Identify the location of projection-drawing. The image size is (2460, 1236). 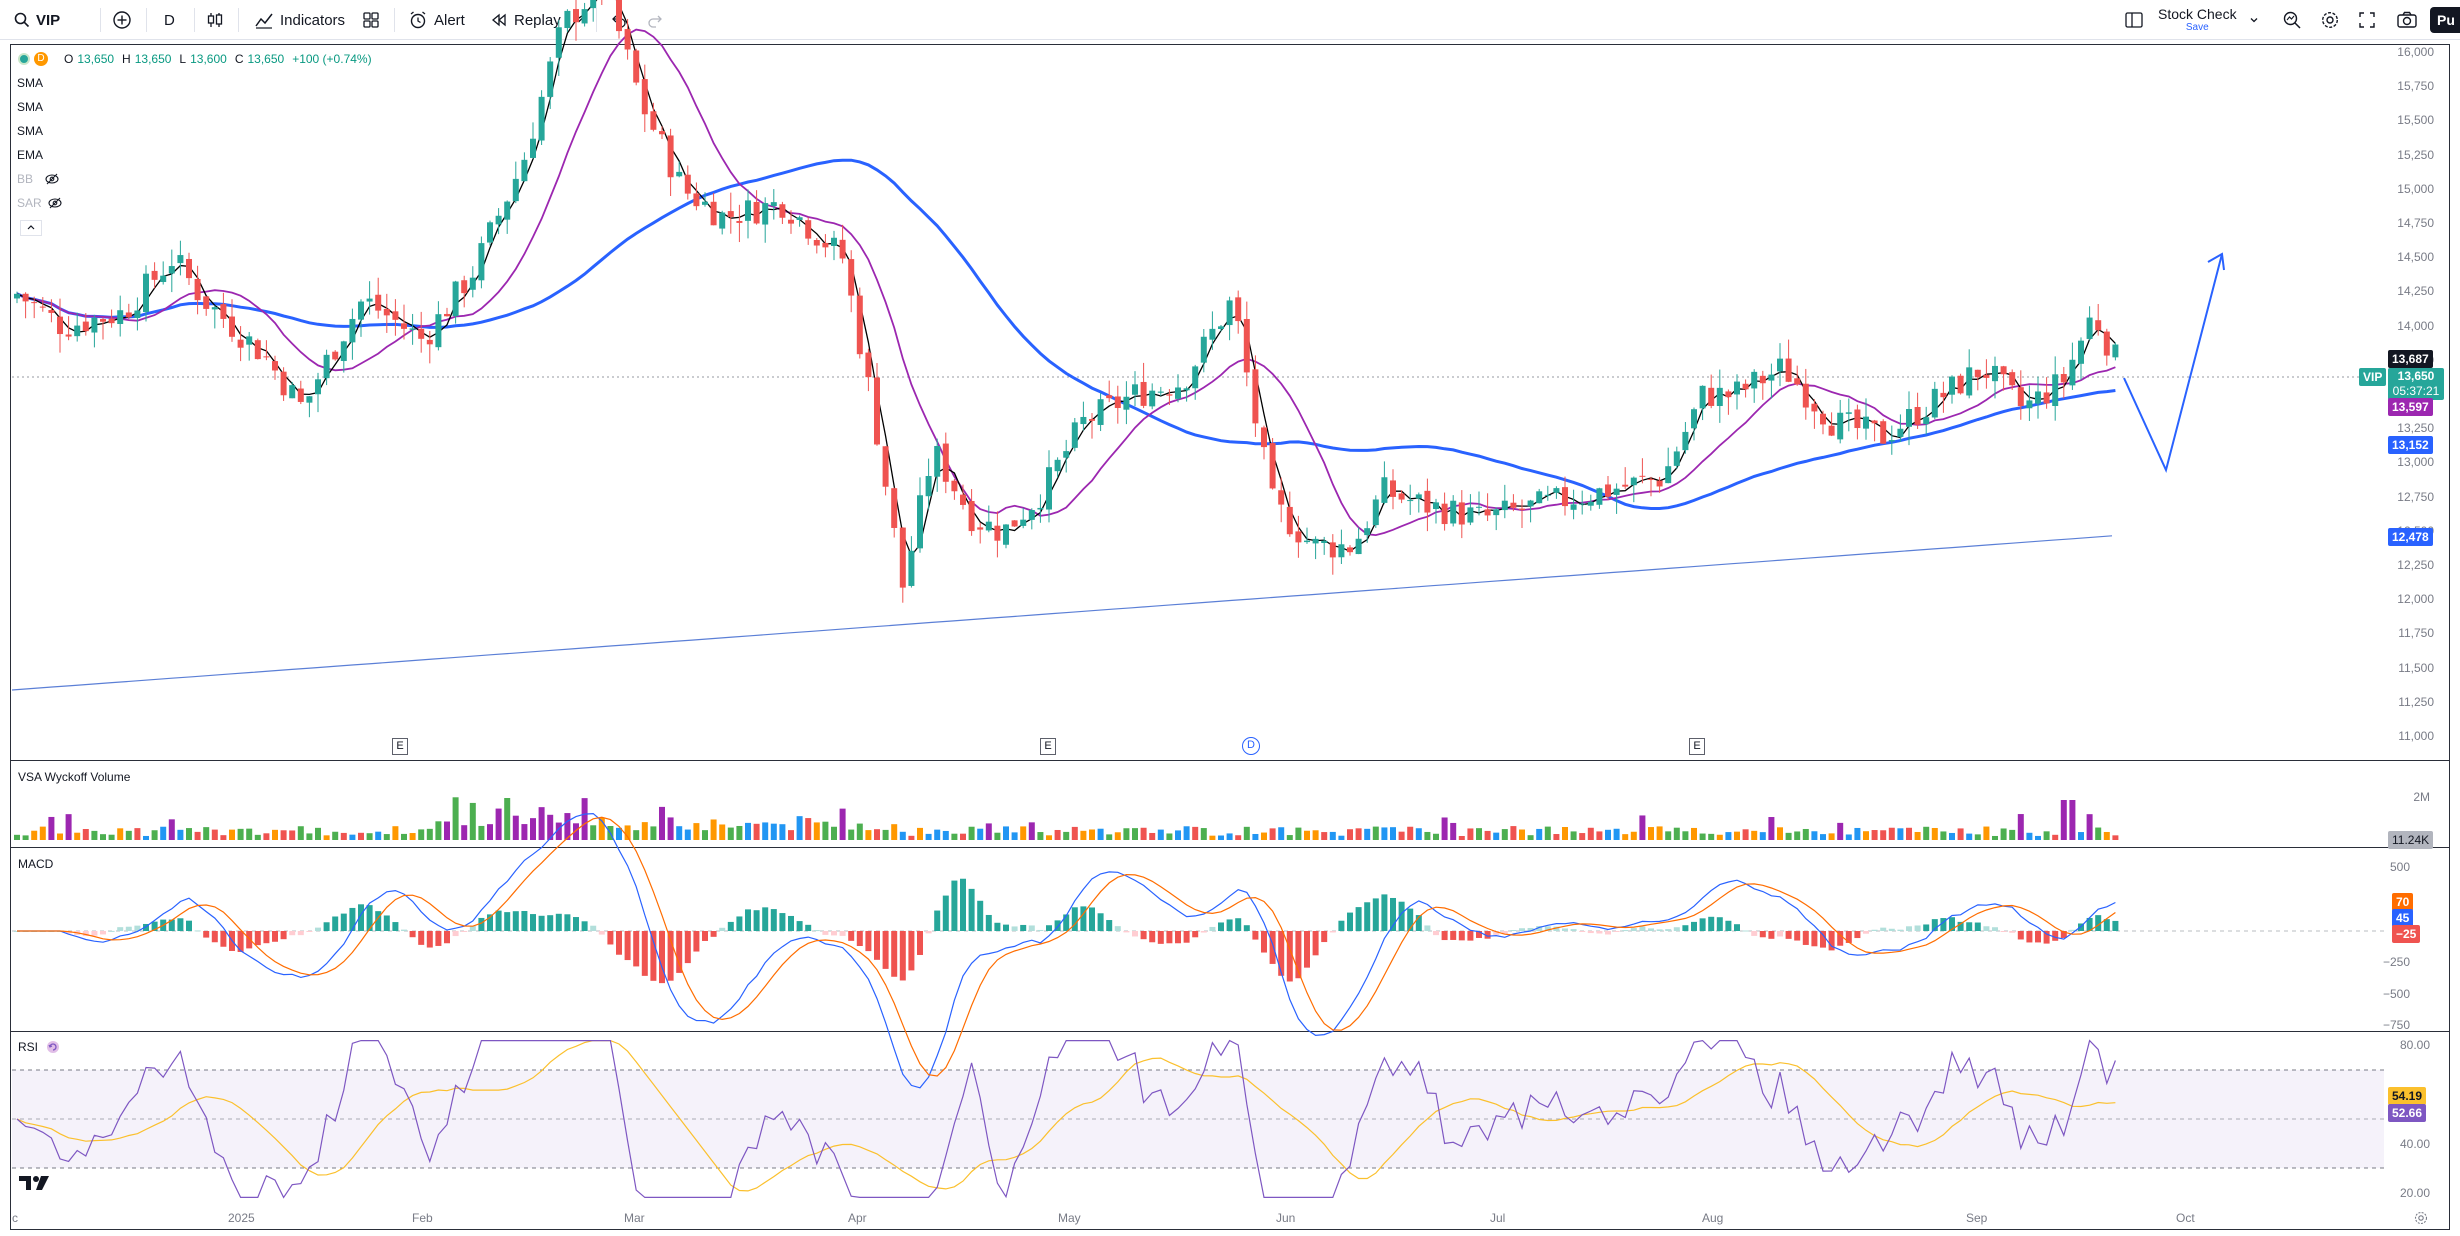
(2174, 362).